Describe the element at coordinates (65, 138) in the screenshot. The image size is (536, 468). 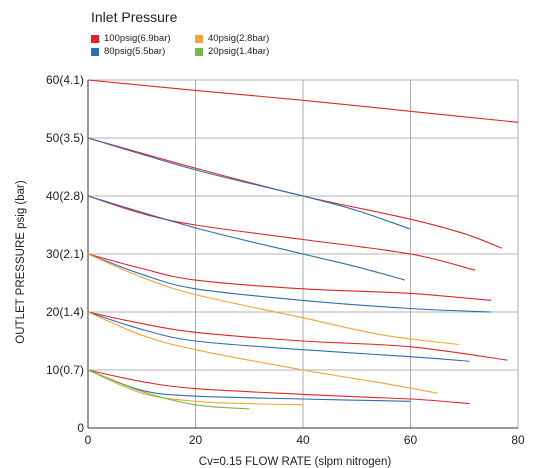
I see `y-tick-label: 50(3.5)` at that location.